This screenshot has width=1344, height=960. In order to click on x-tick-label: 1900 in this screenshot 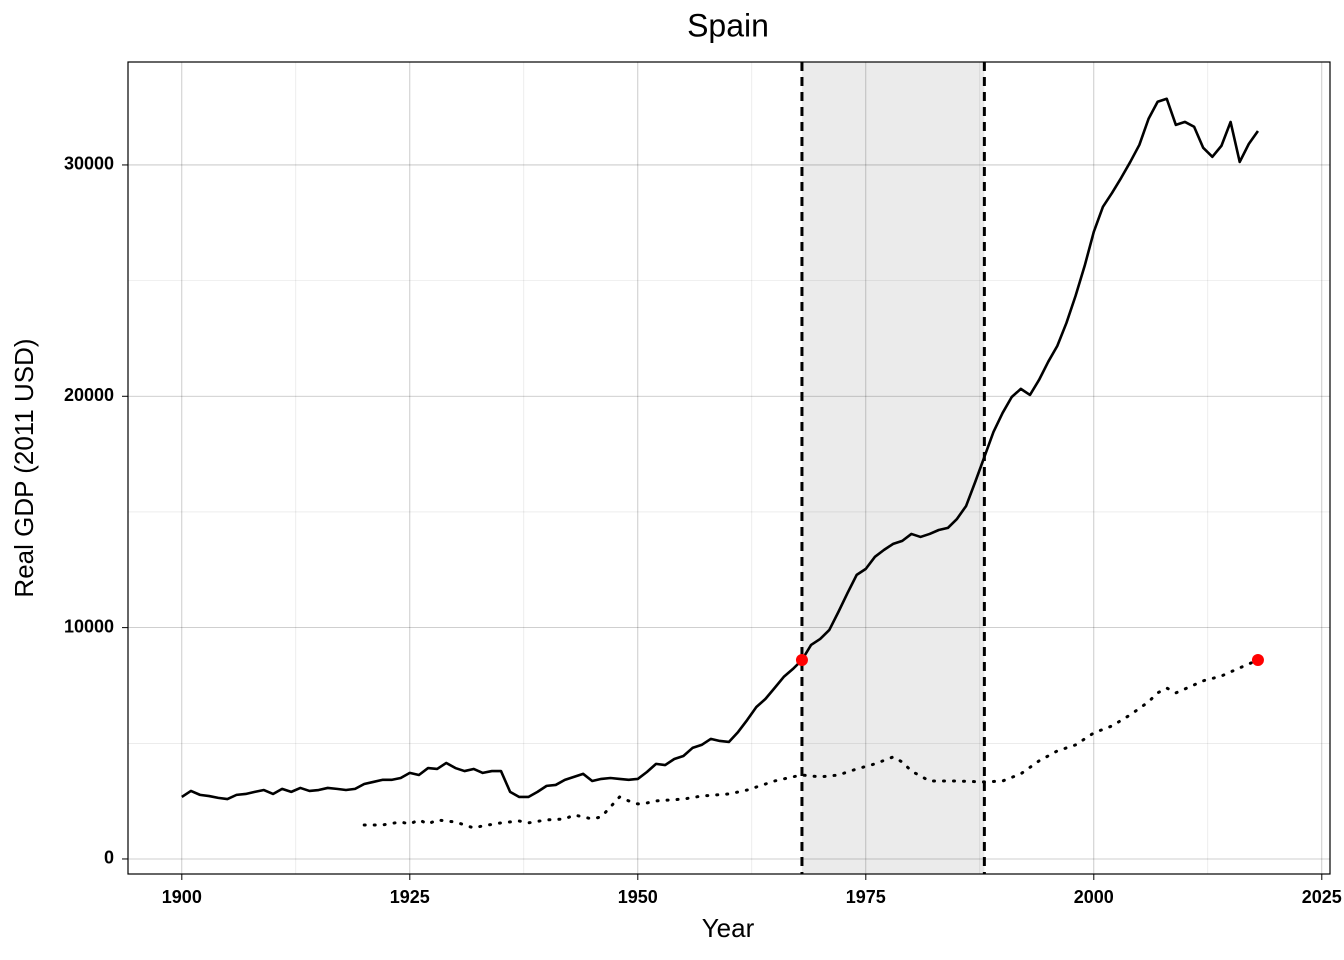, I will do `click(182, 897)`.